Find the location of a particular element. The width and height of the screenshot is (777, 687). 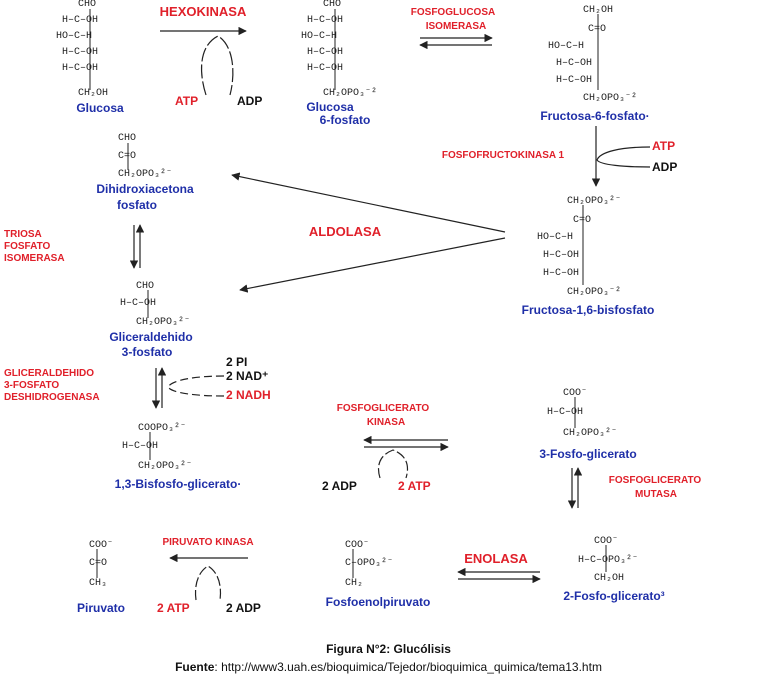

structure-gliceraldehido-3-fosfato: CHO H–C–OH CH₂OPO₃²⁻ is located at coordinates (155, 304).